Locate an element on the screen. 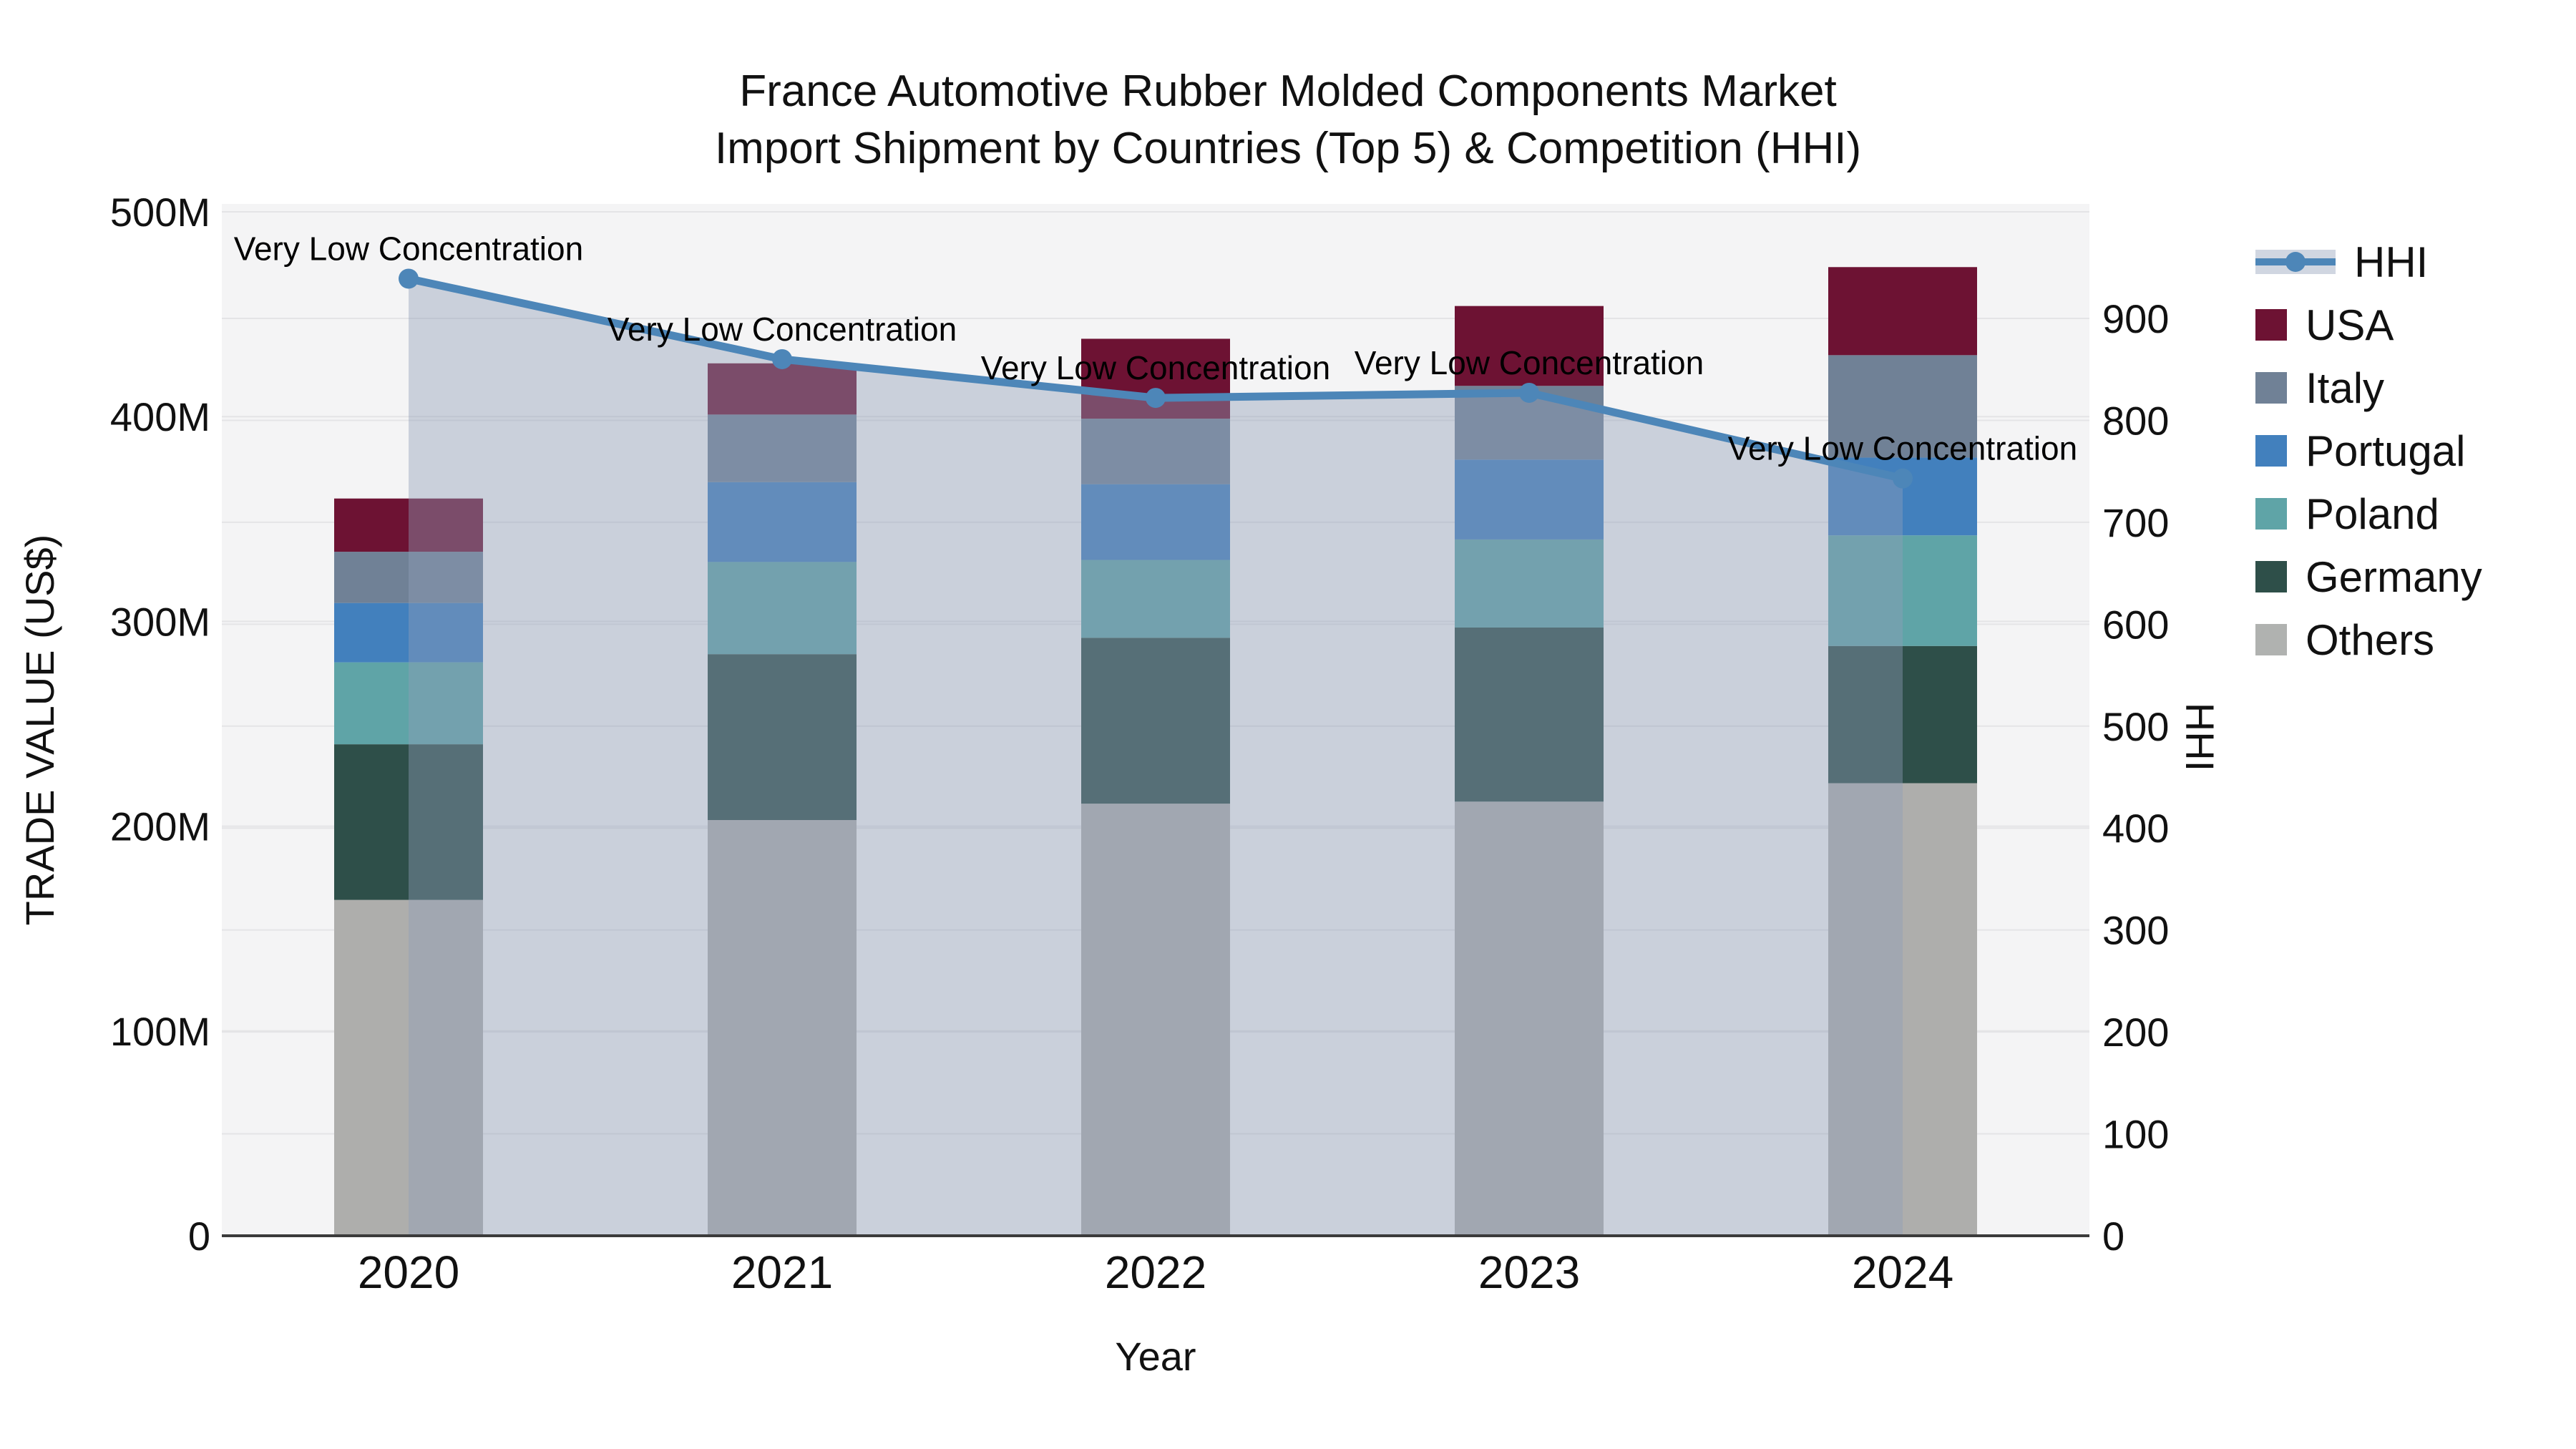  x-axis-tick-2022: 2022 is located at coordinates (1155, 1272).